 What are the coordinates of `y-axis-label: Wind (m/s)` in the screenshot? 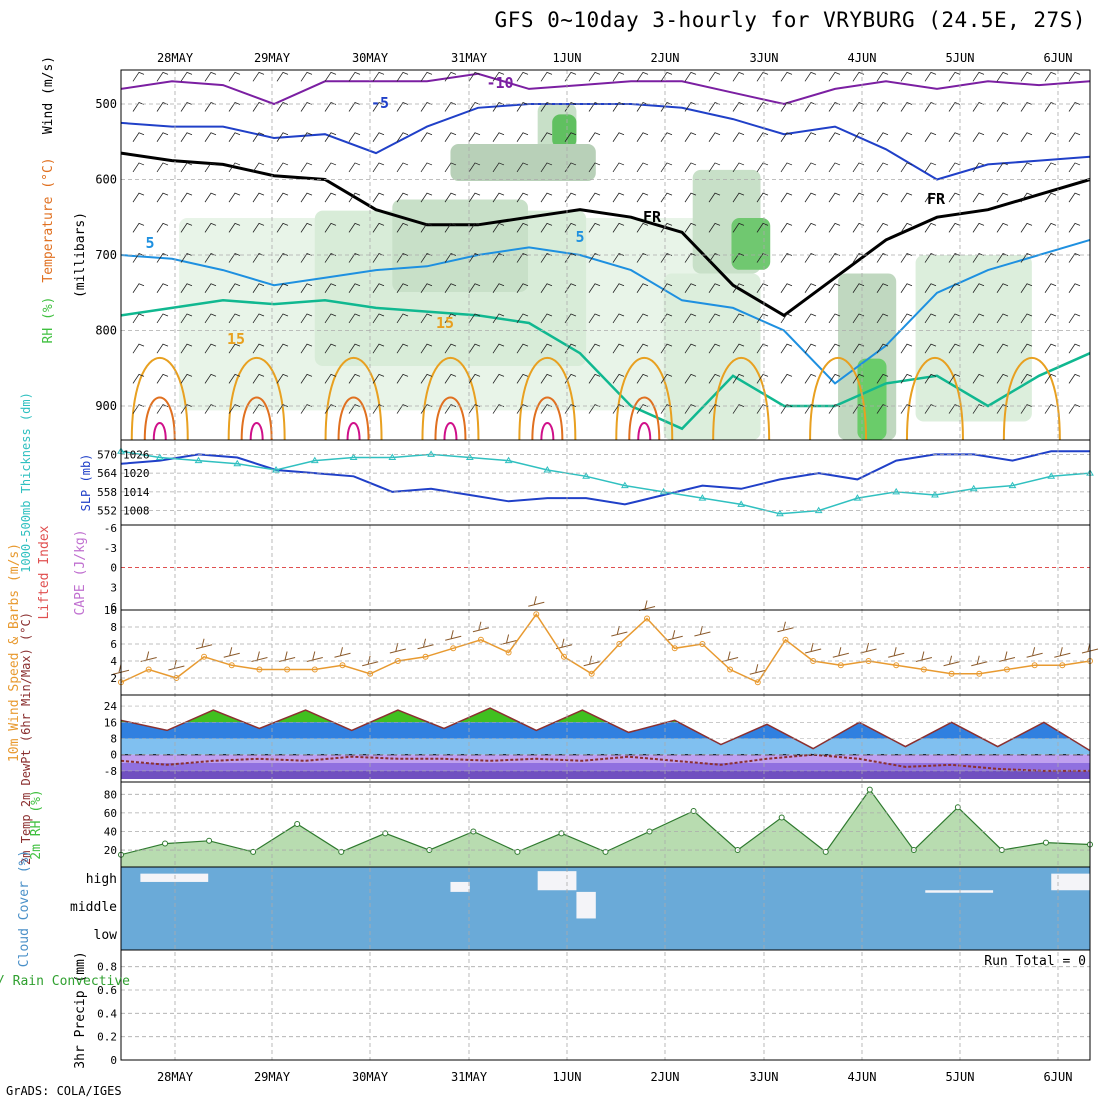 It's located at (48, 95).